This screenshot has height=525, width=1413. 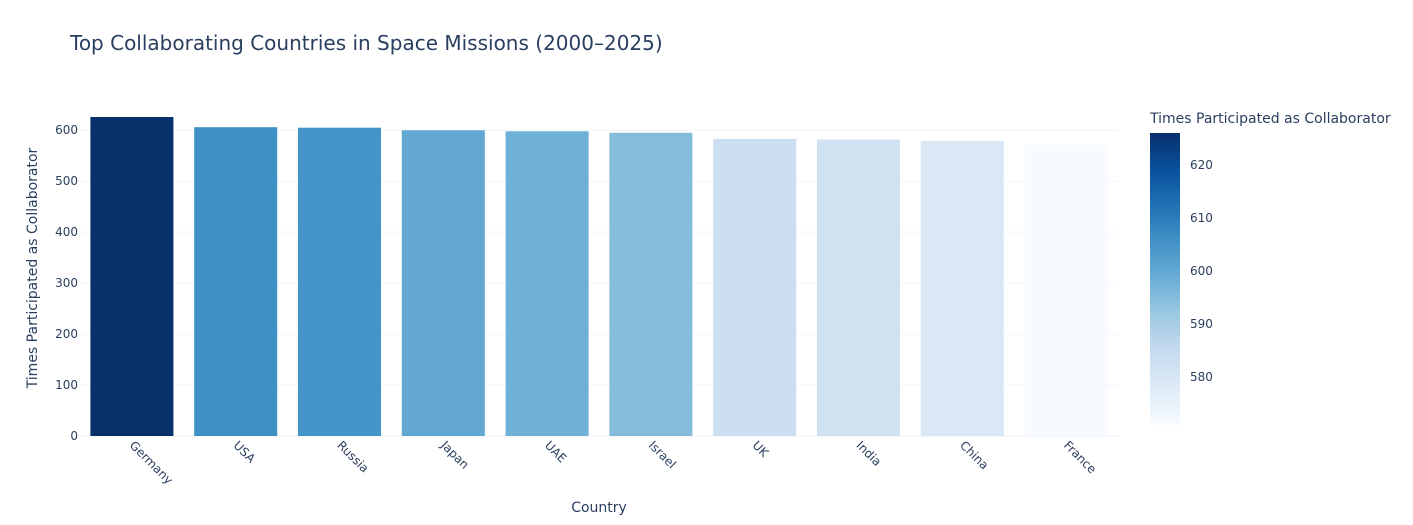 I want to click on colorbar-tick-label: 600, so click(x=1201, y=271).